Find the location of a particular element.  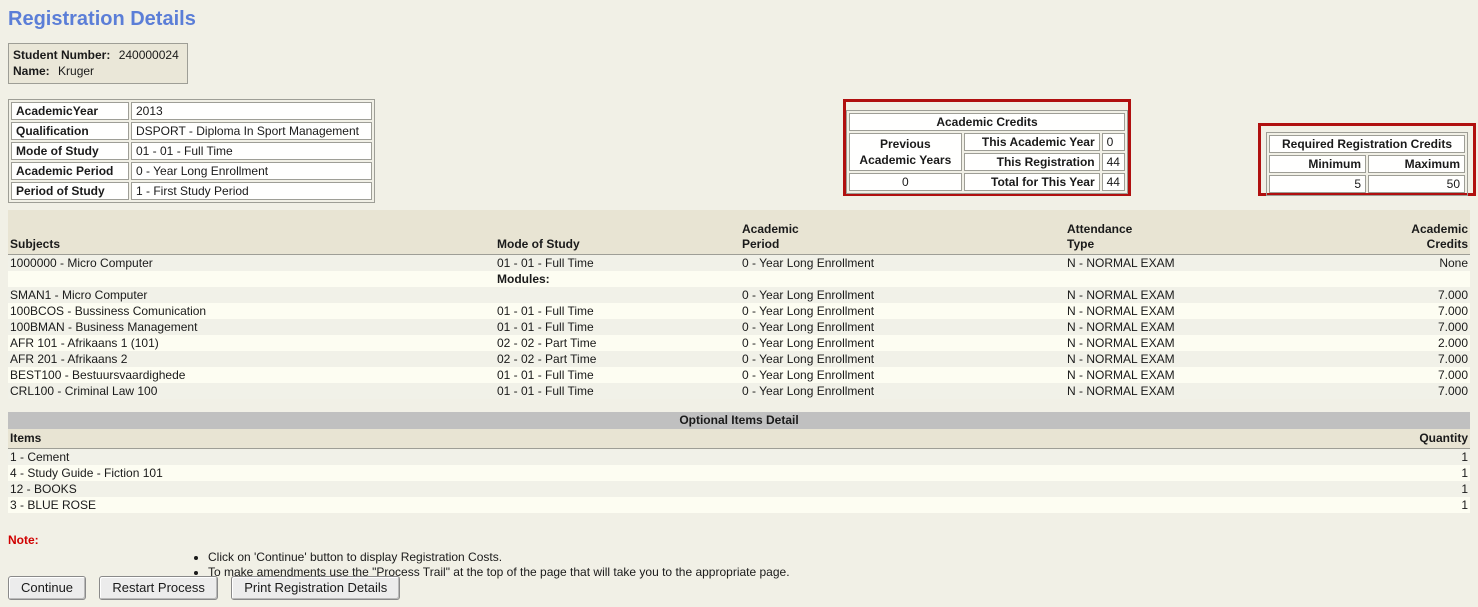

table-row: Minimum Maximum is located at coordinates (1367, 164).